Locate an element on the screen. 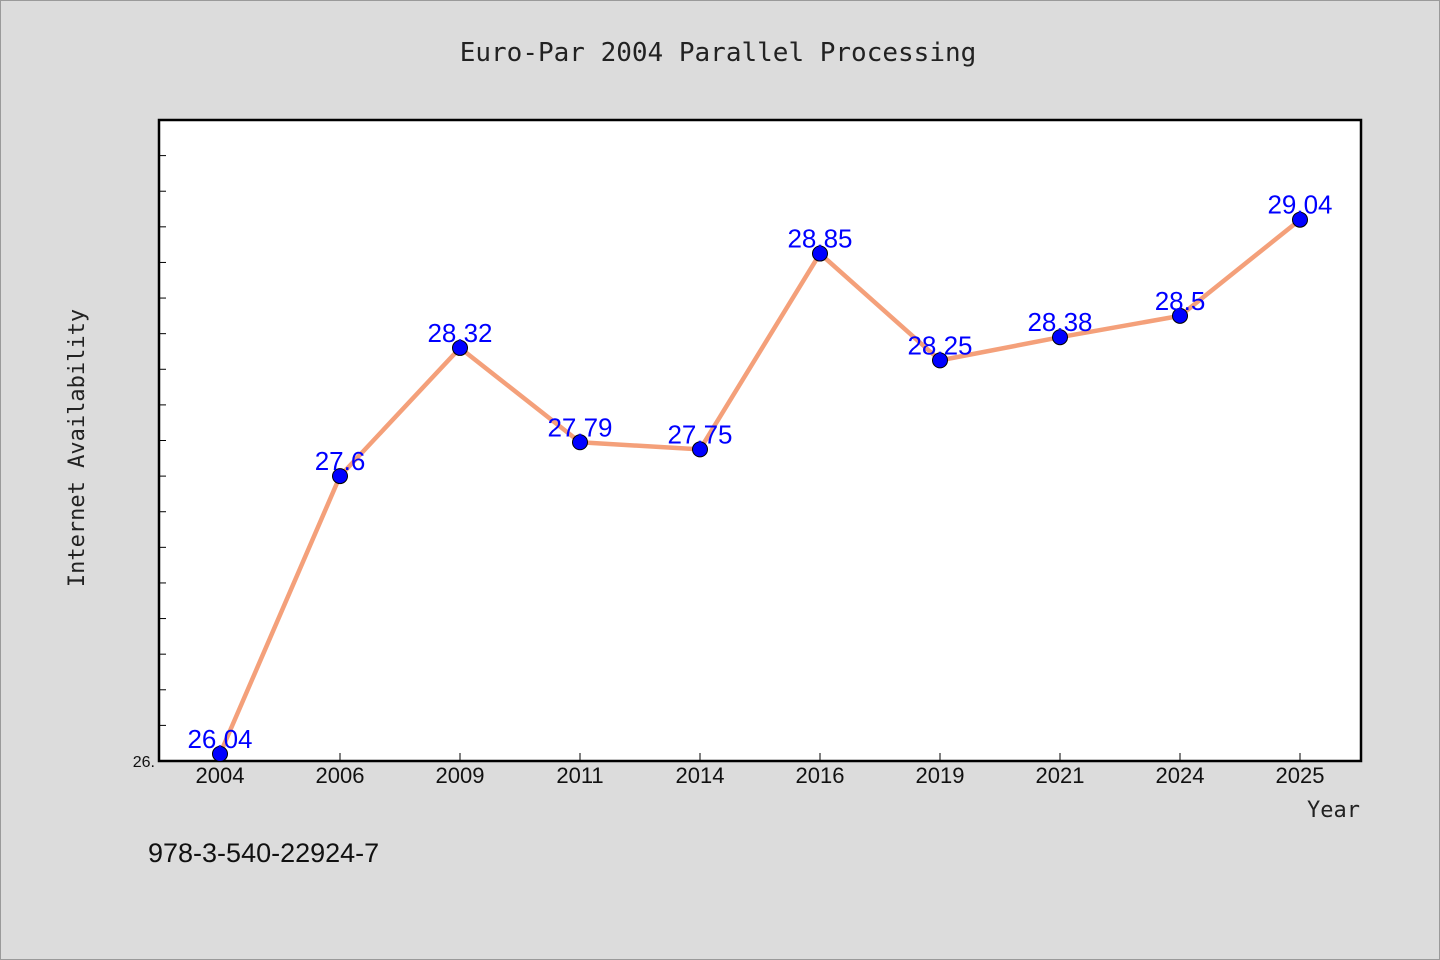 The width and height of the screenshot is (1440, 960). x-tick-label: 2016 is located at coordinates (820, 775).